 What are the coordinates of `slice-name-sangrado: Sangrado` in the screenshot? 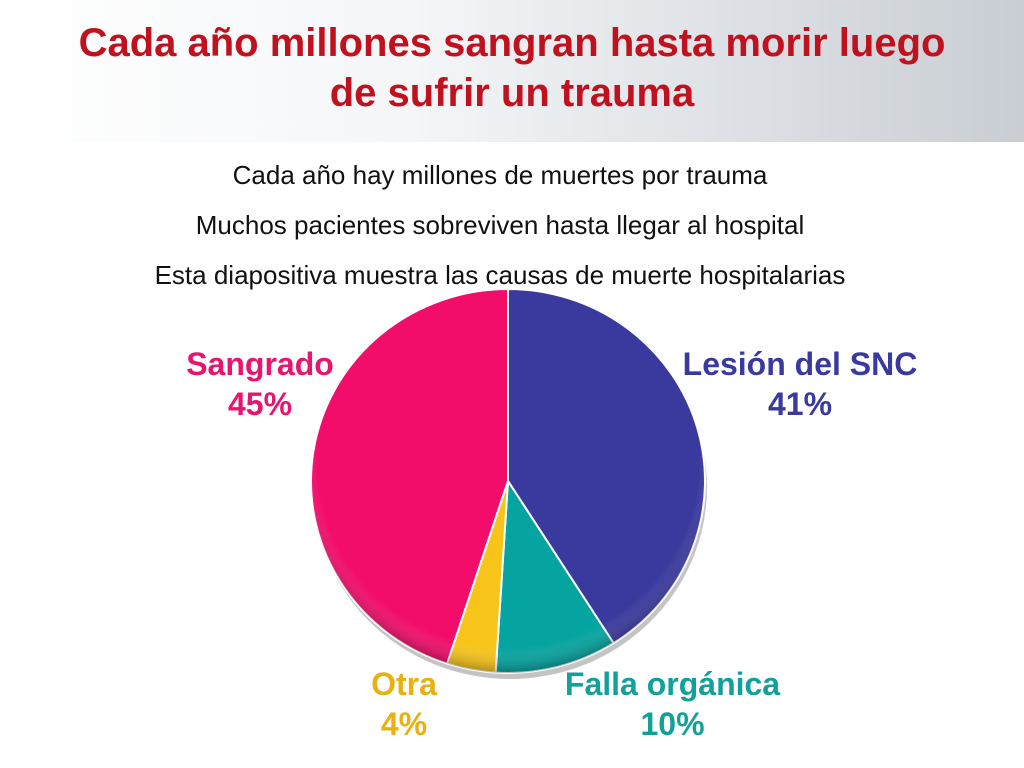 It's located at (260, 364).